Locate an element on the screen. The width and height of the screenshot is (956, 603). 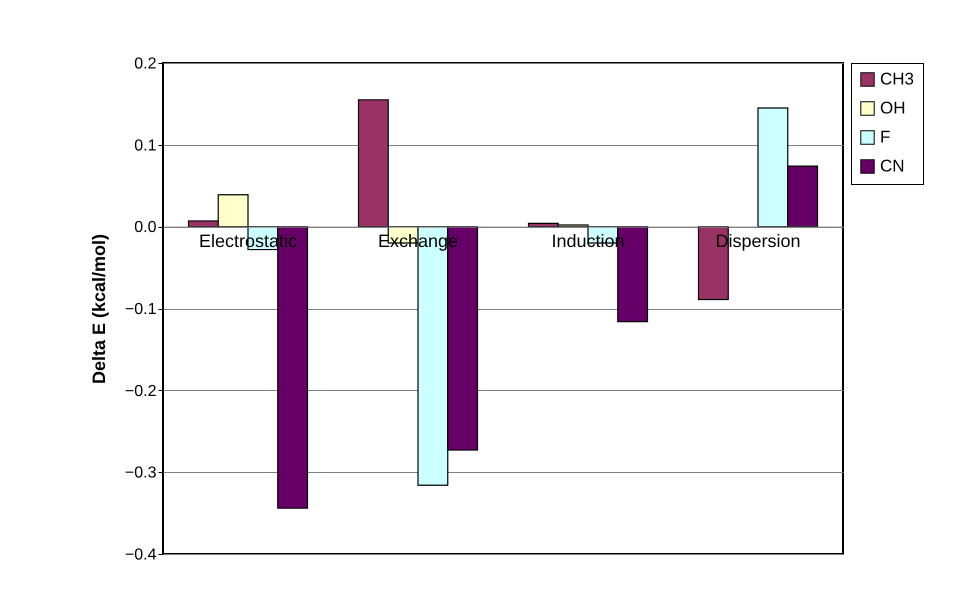
y-tick-label: −0.3 is located at coordinates (140, 473).